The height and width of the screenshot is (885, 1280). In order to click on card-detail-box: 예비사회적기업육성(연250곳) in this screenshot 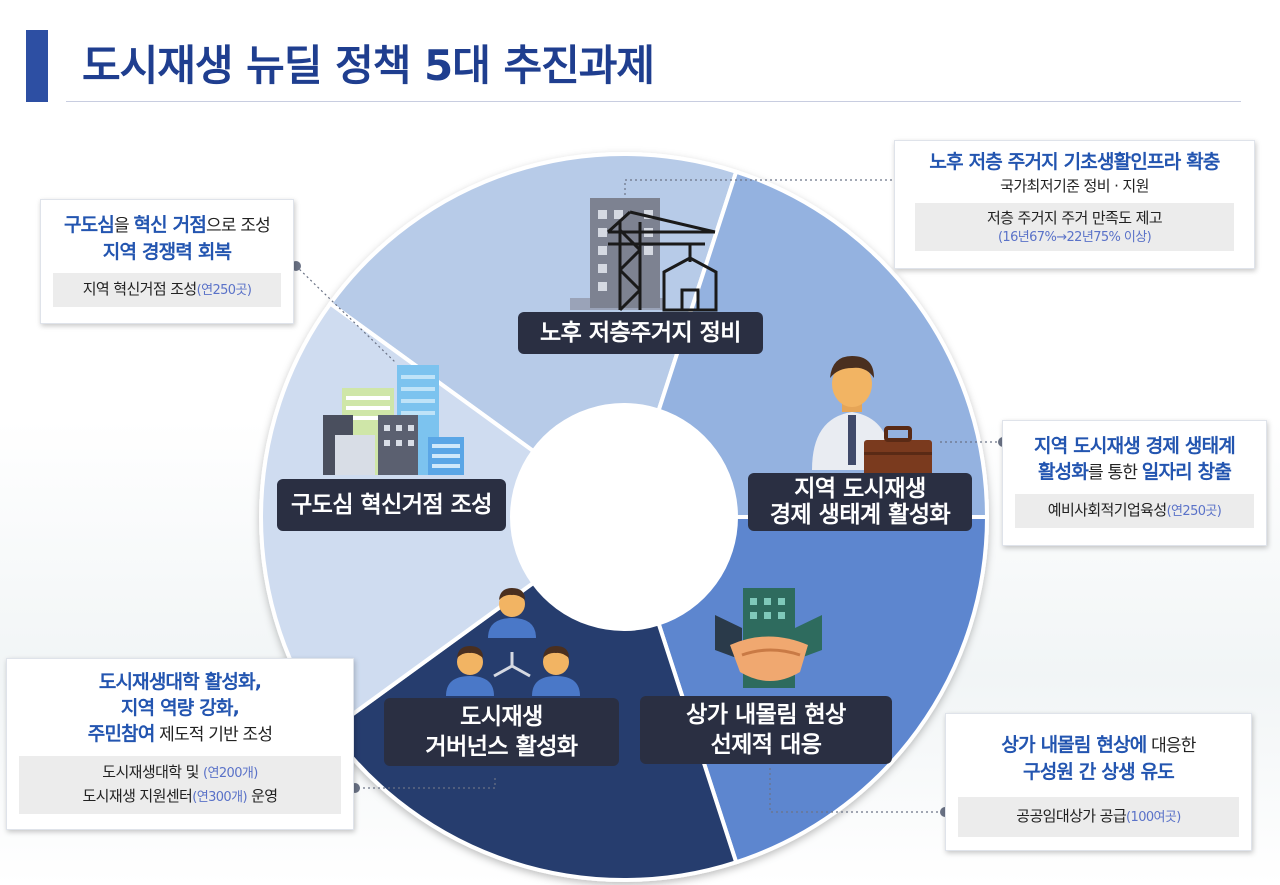, I will do `click(1134, 511)`.